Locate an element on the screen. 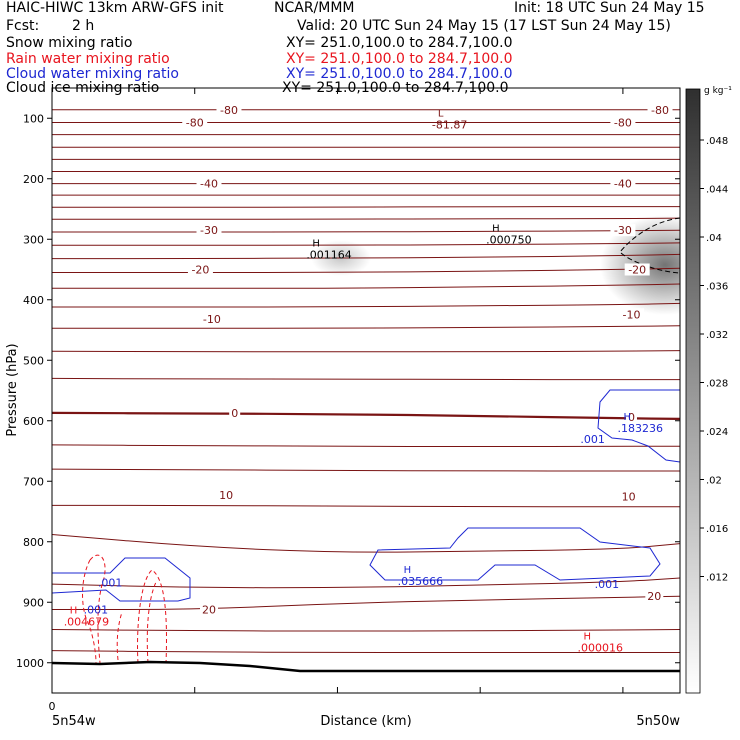 The width and height of the screenshot is (740, 740). forecast-value: 2 h is located at coordinates (83, 26).